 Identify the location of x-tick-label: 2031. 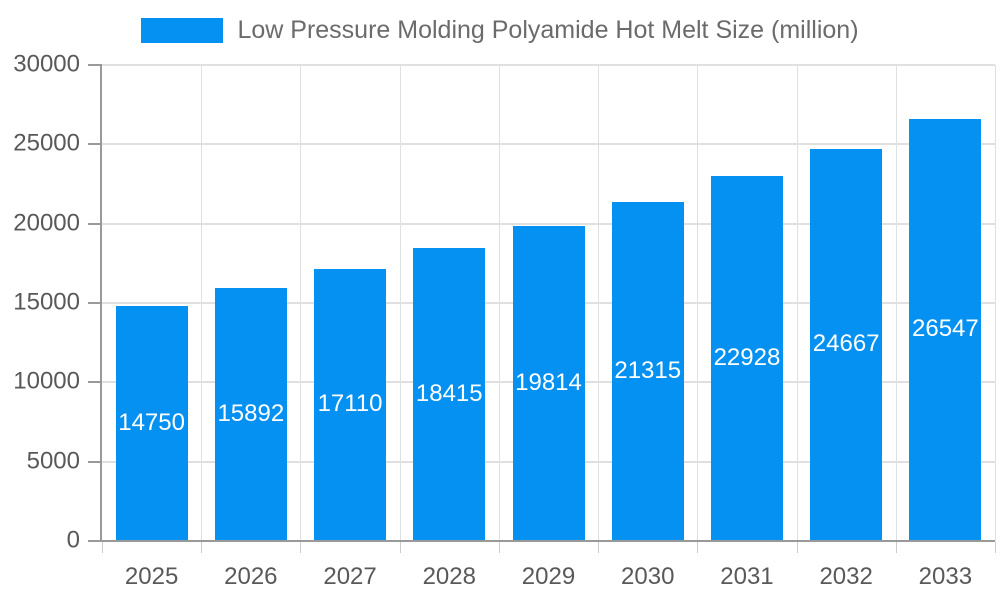
(747, 576).